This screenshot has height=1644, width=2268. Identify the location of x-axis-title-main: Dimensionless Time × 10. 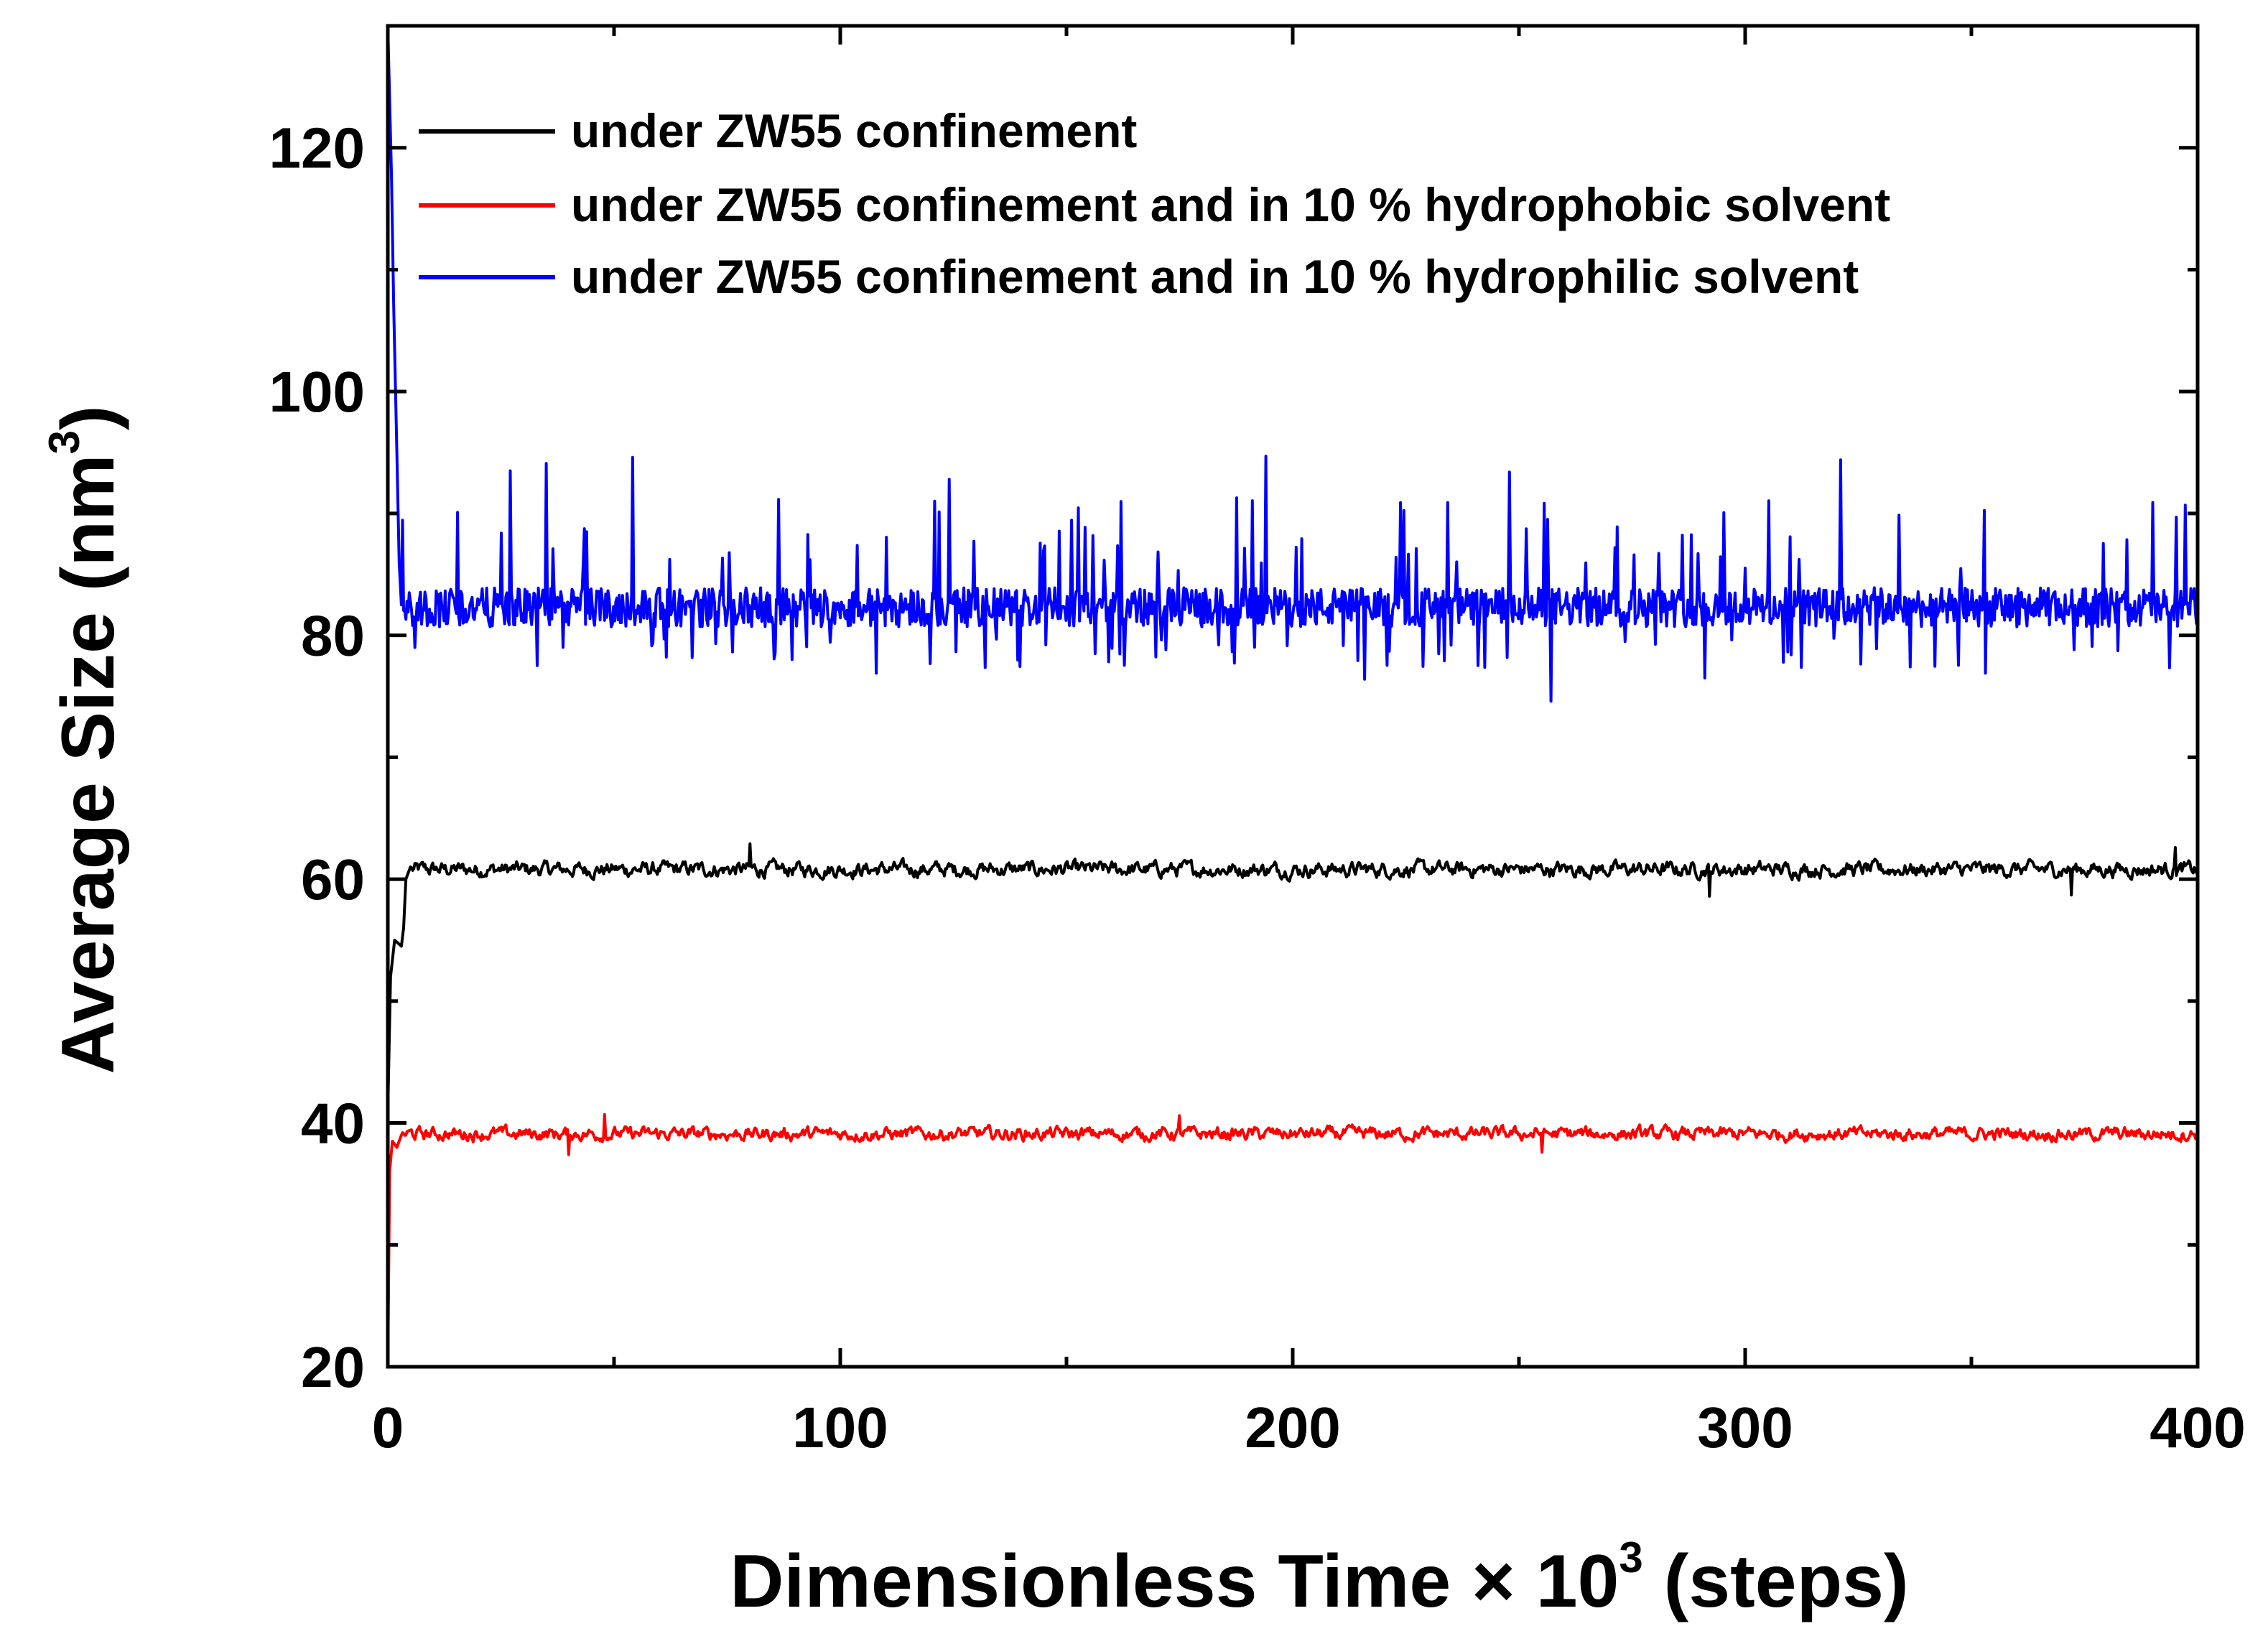
(1174, 1581).